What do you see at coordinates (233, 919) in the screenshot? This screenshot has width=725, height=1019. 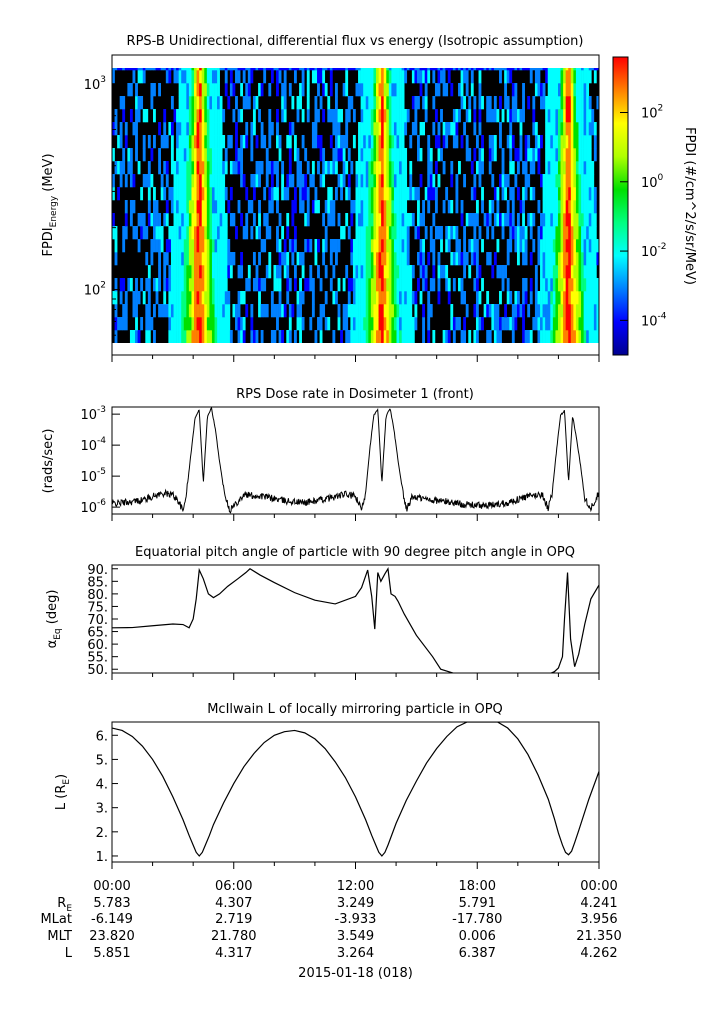 I see `ephemeris-value: 2.719` at bounding box center [233, 919].